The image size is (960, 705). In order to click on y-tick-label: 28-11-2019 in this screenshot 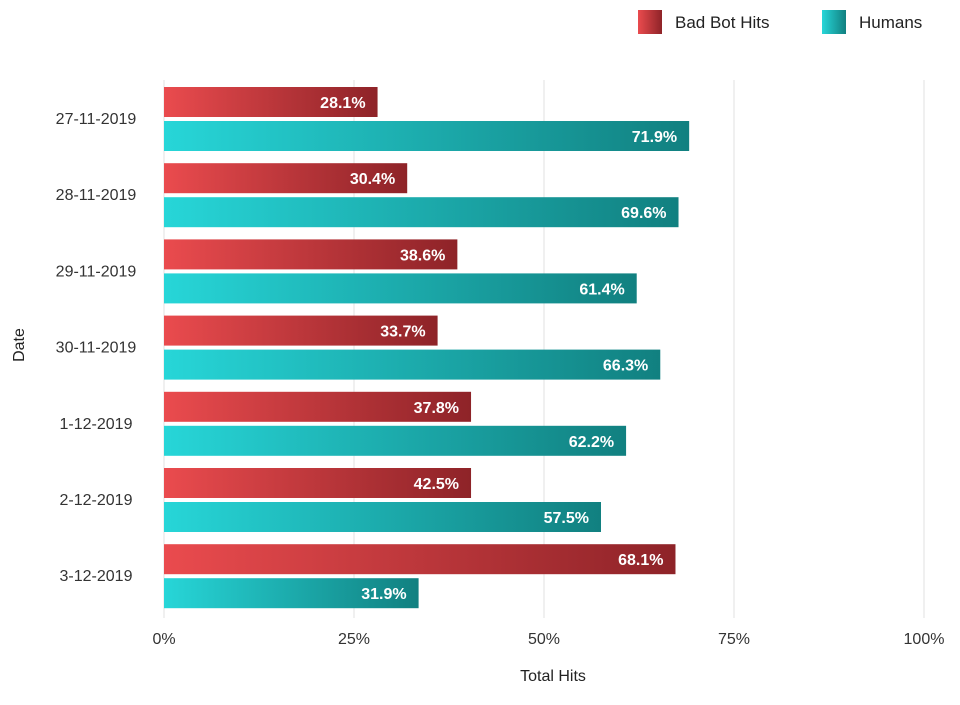, I will do `click(96, 195)`.